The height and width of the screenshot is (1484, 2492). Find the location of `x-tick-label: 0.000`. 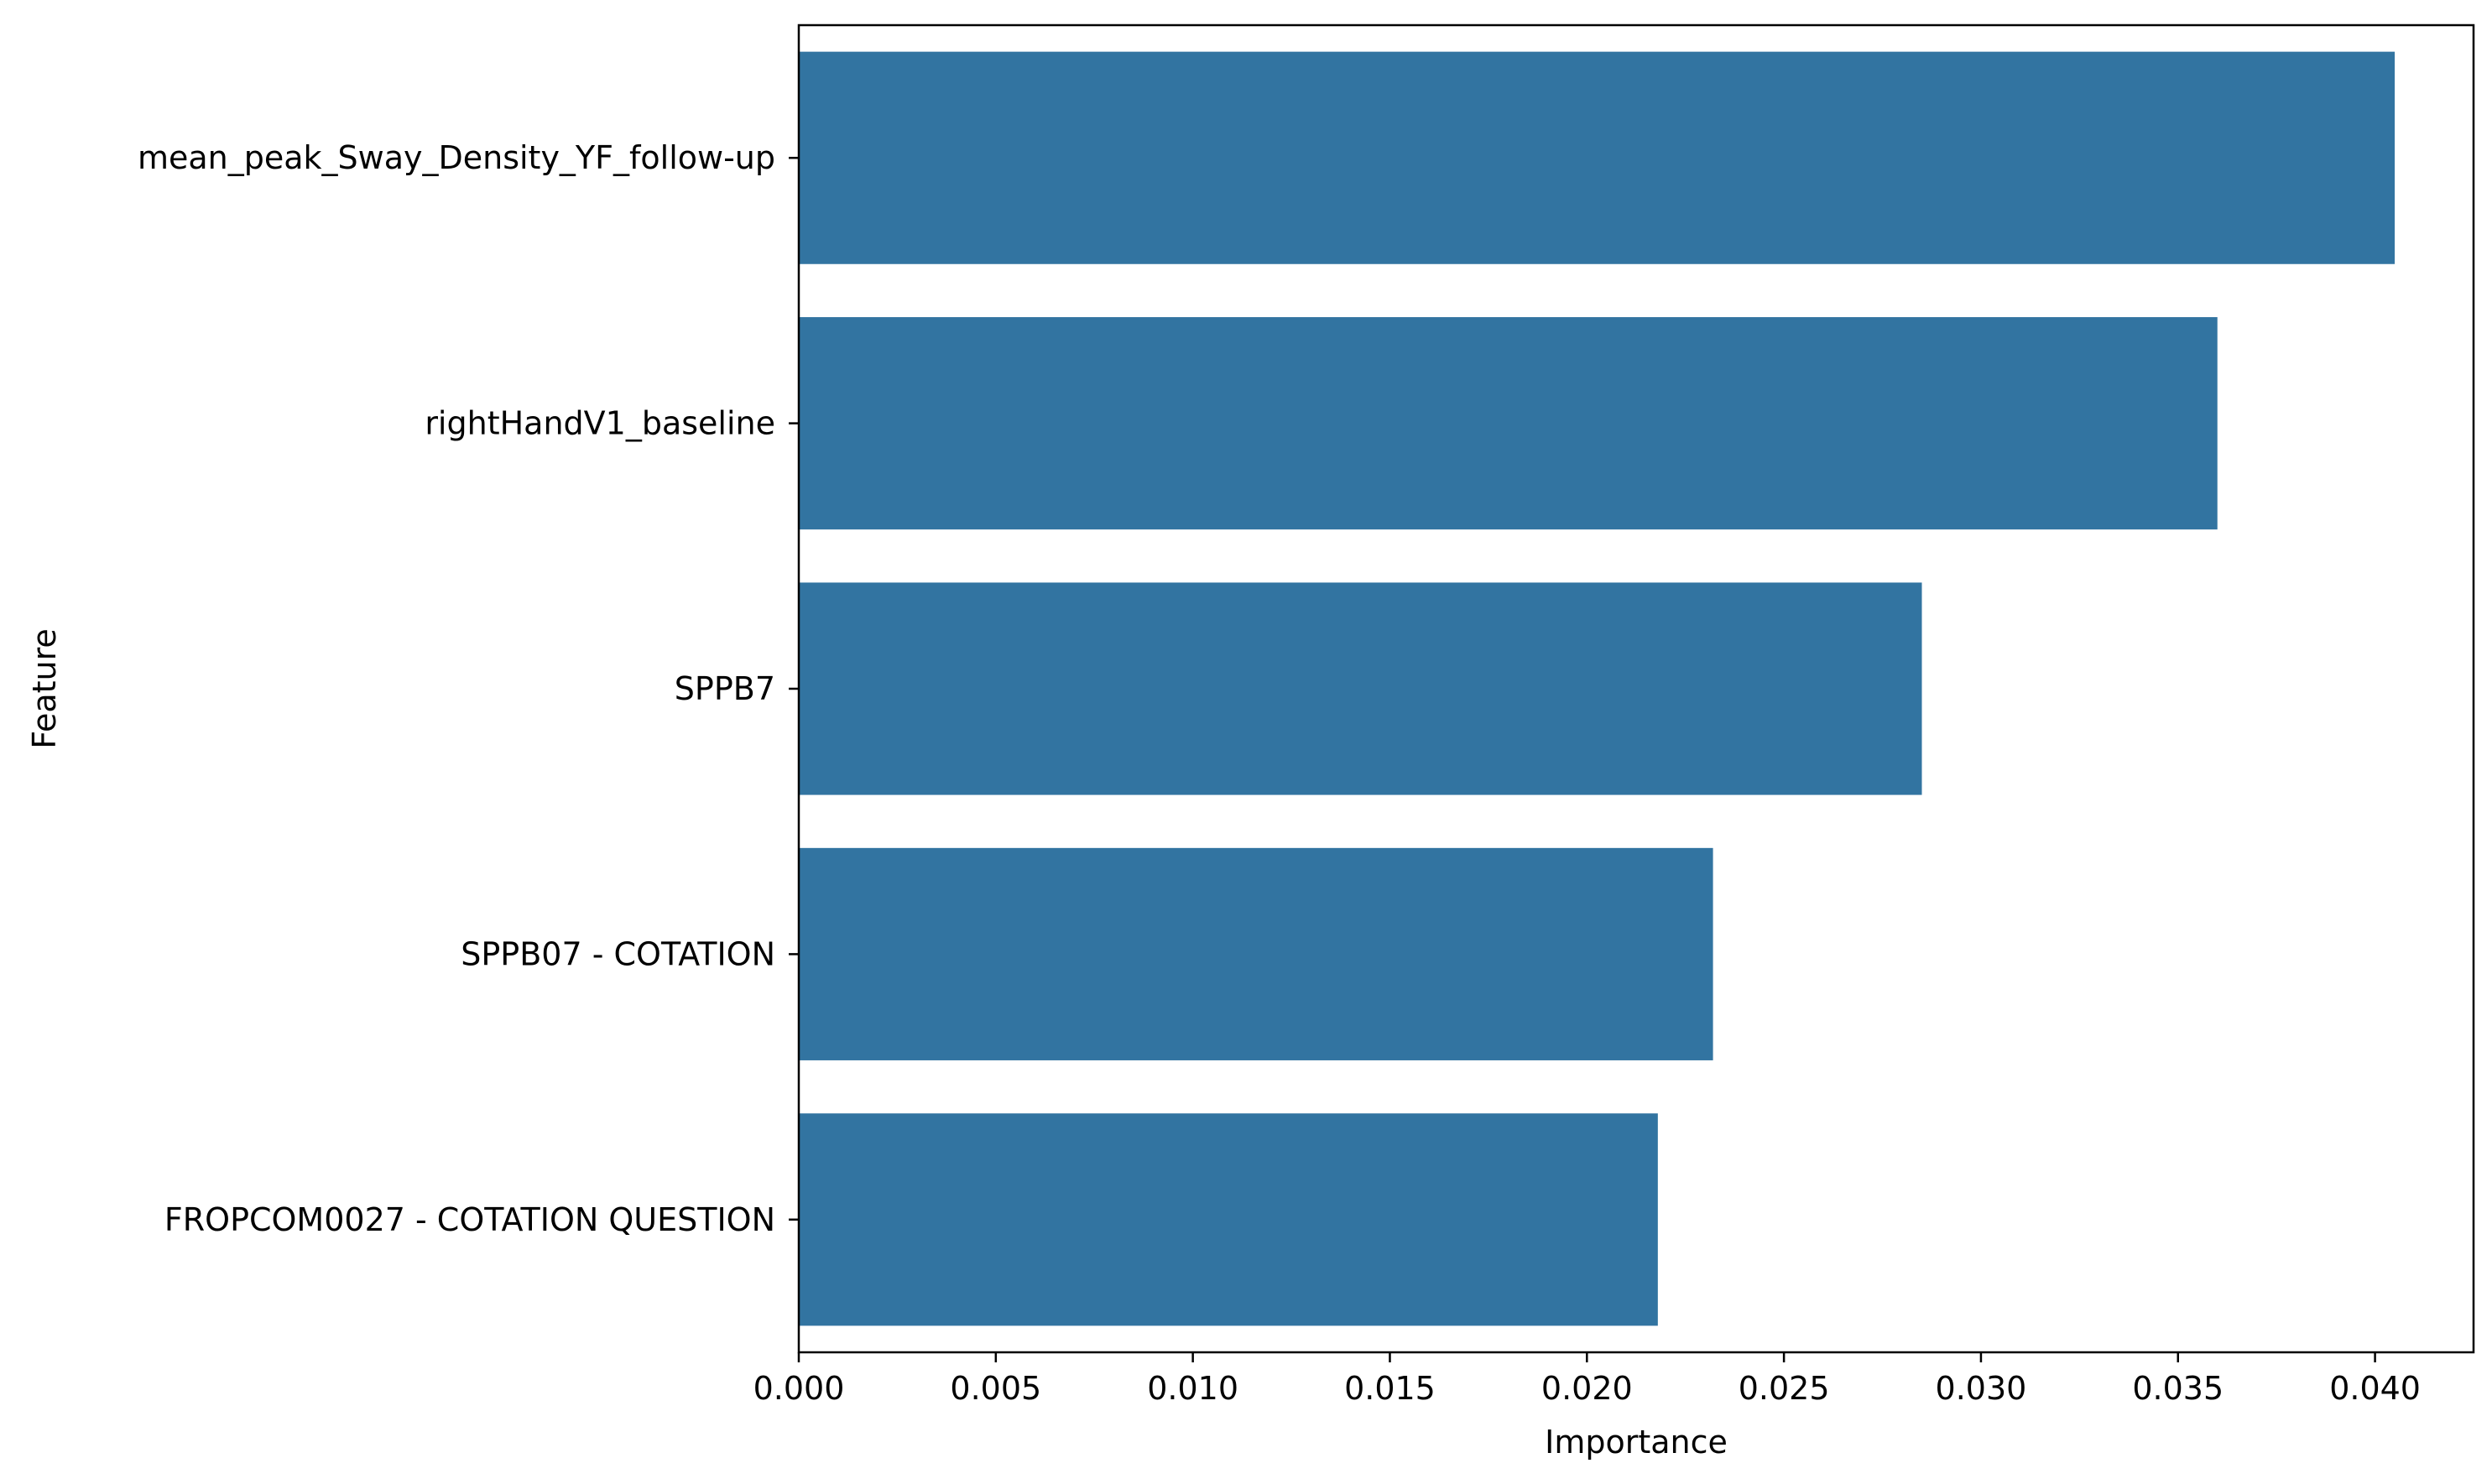

x-tick-label: 0.000 is located at coordinates (799, 1388).